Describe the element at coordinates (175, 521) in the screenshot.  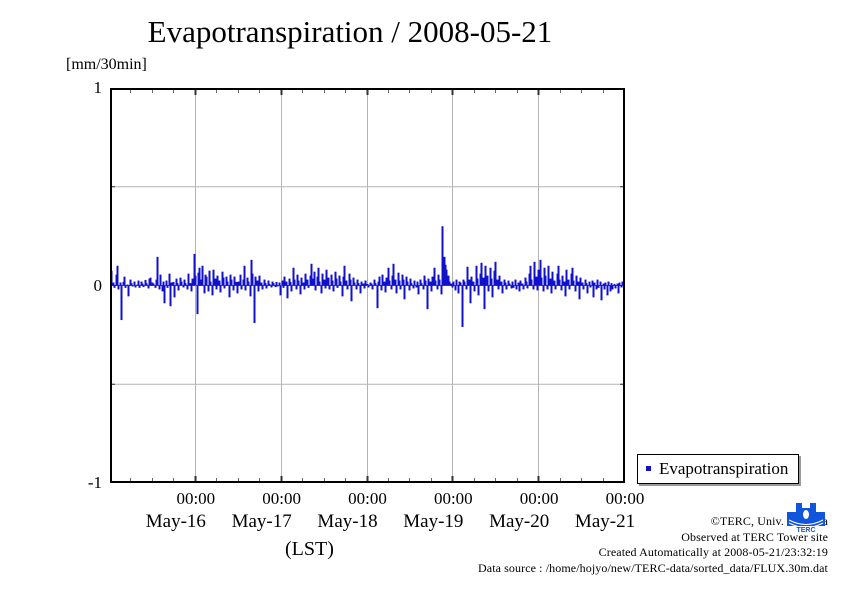
I see `x-axis-date-label: May-16` at that location.